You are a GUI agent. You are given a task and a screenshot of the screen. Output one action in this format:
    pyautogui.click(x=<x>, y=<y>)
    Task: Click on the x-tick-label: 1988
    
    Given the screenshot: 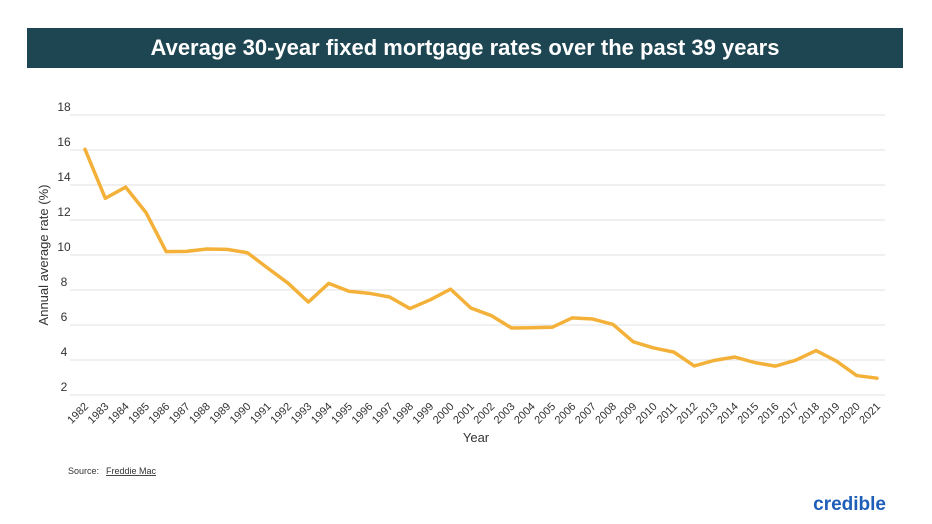 What is the action you would take?
    pyautogui.click(x=200, y=414)
    